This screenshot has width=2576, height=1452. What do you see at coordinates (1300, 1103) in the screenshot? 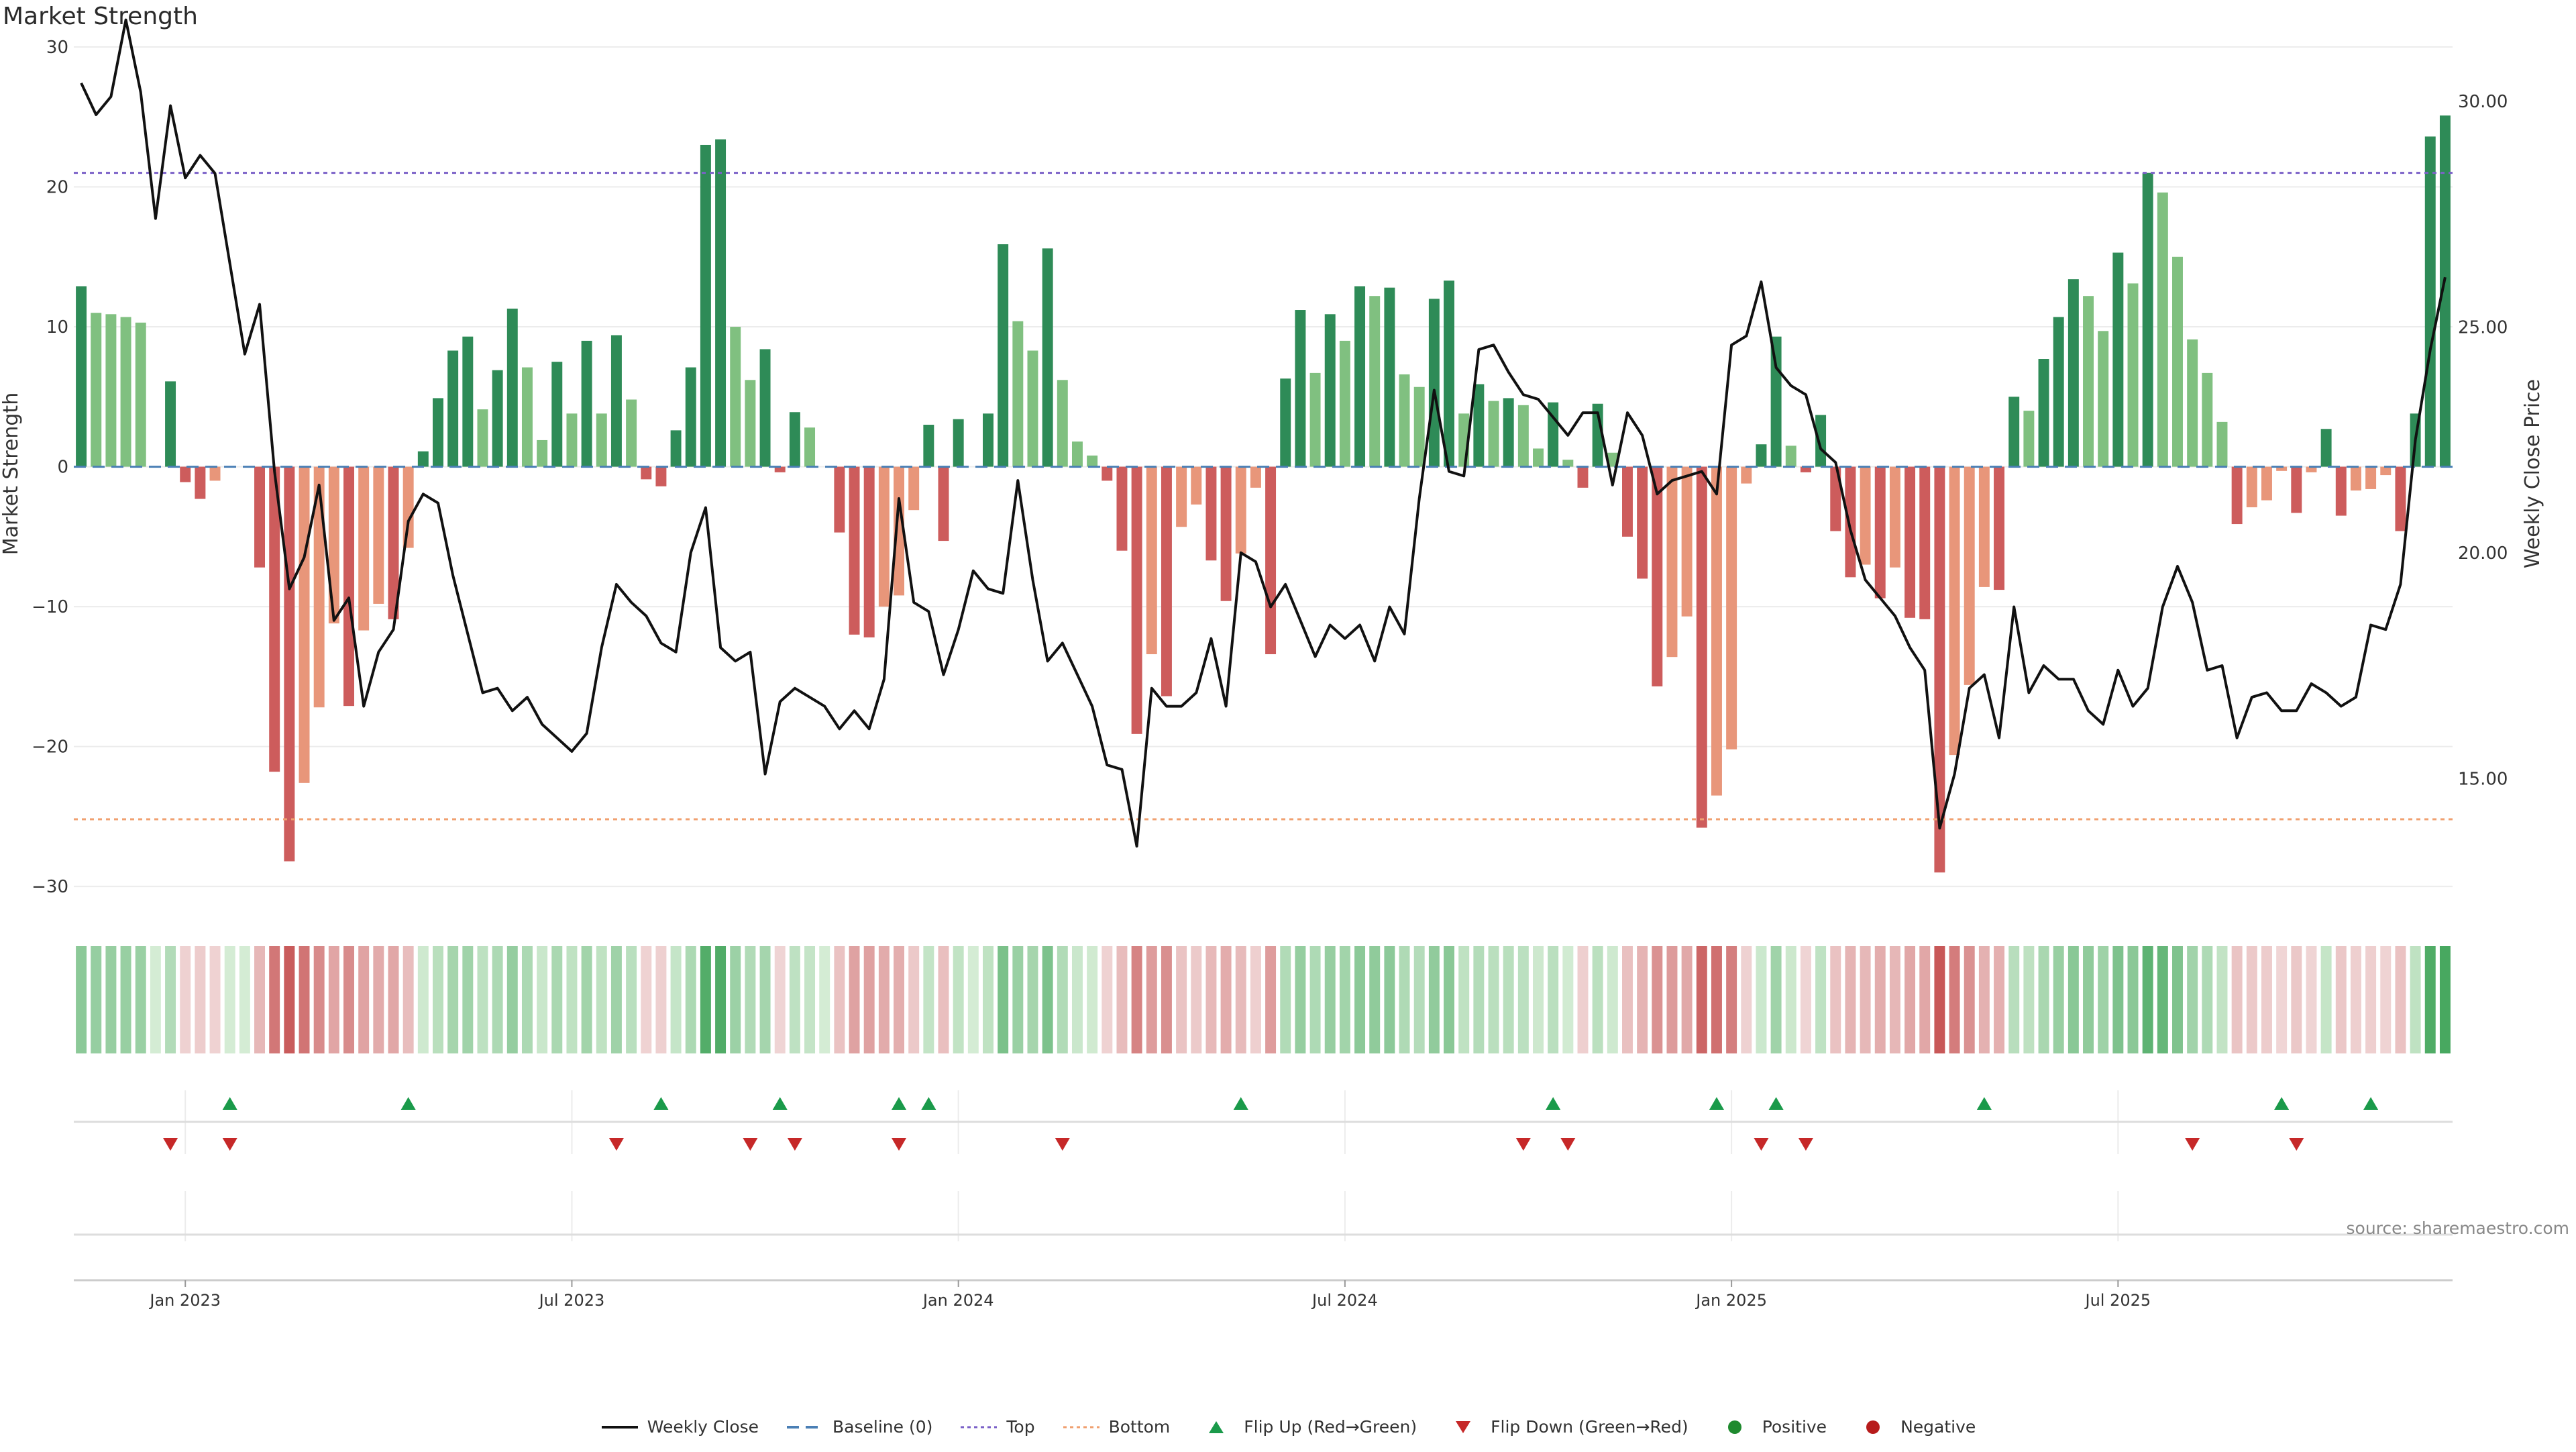
I see `flip-up-markers` at bounding box center [1300, 1103].